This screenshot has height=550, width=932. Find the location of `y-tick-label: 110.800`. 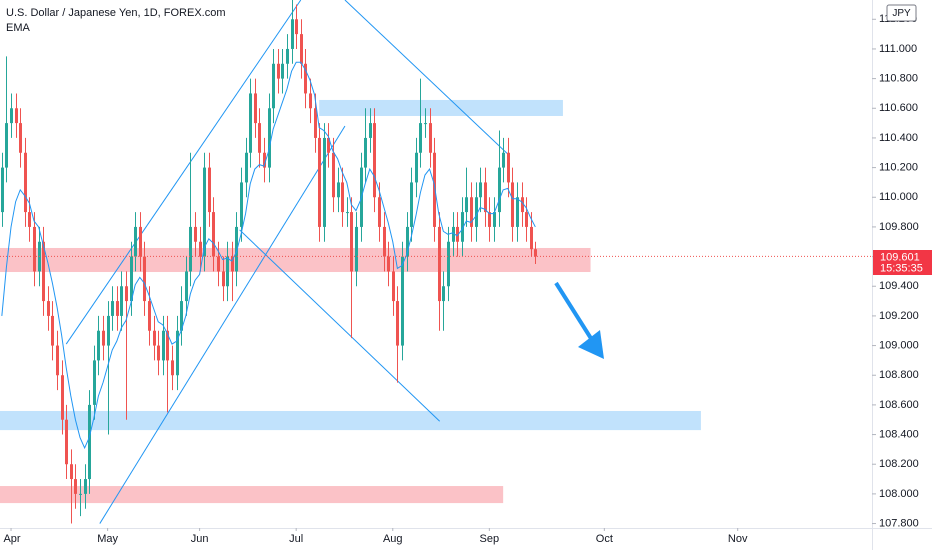

y-tick-label: 110.800 is located at coordinates (898, 79).